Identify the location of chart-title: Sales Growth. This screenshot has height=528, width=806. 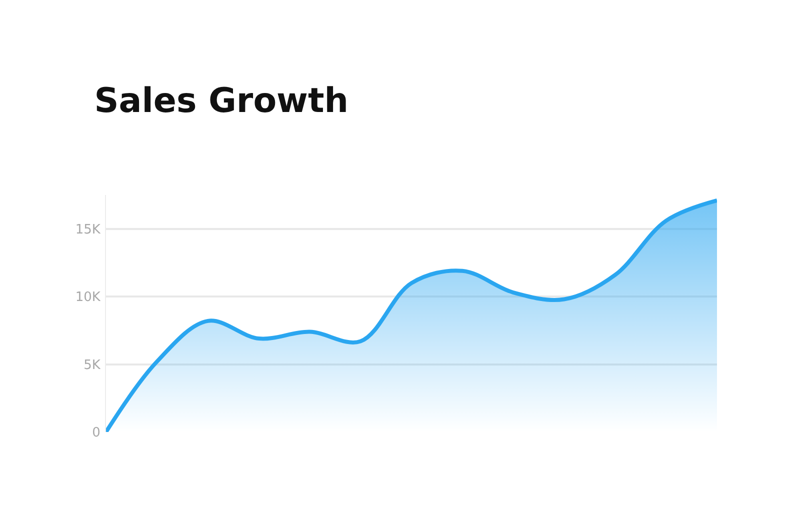
(221, 101).